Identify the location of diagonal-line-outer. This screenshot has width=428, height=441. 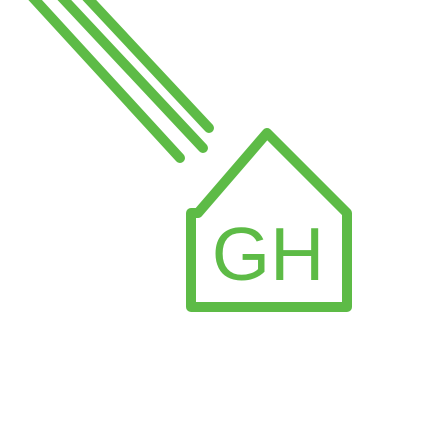
(106, 81).